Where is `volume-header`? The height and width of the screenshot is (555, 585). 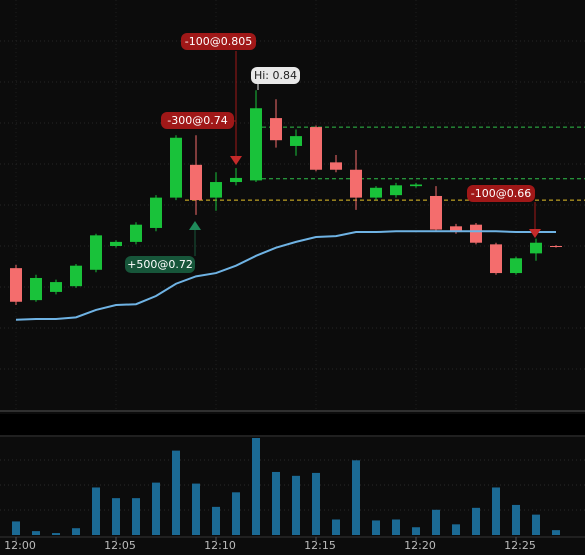
volume-header is located at coordinates (292, 424).